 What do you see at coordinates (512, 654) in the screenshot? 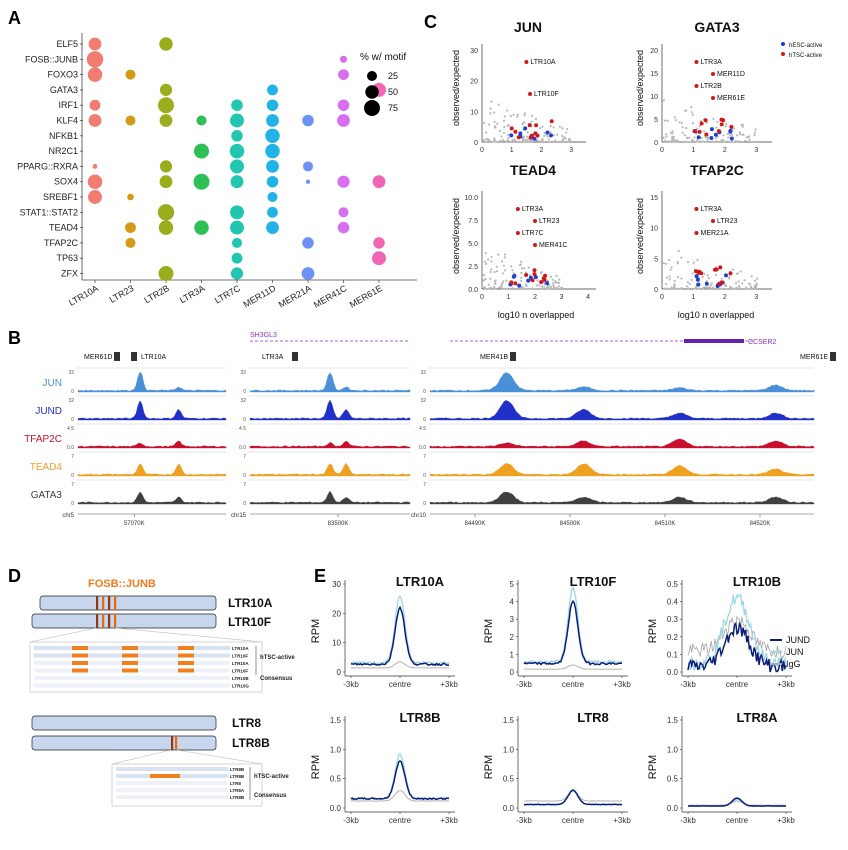
I see `profile-ytick: 1` at bounding box center [512, 654].